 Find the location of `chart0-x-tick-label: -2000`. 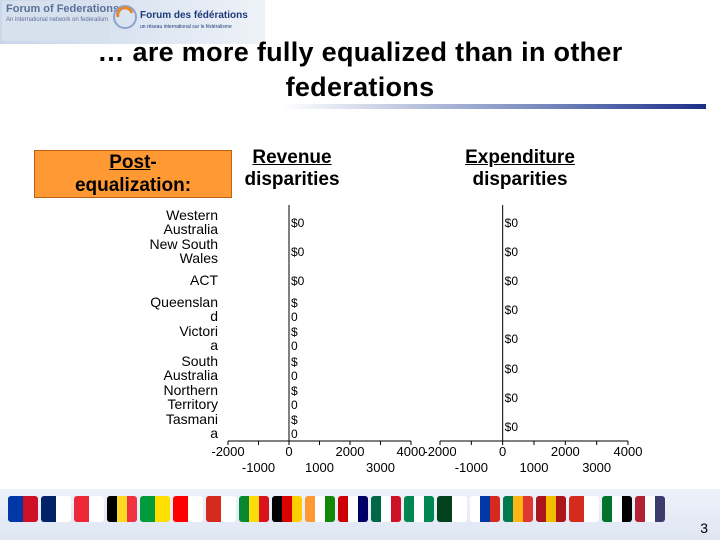

chart0-x-tick-label: -2000 is located at coordinates (227, 451).